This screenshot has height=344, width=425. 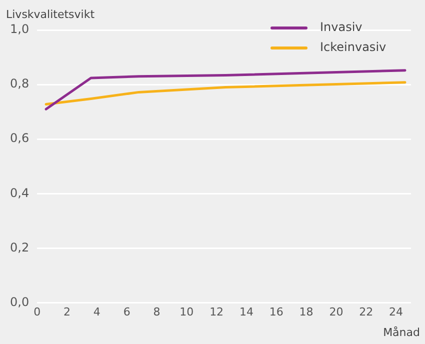 What do you see at coordinates (353, 47) in the screenshot?
I see `legend-label: Ickeinvasiv` at bounding box center [353, 47].